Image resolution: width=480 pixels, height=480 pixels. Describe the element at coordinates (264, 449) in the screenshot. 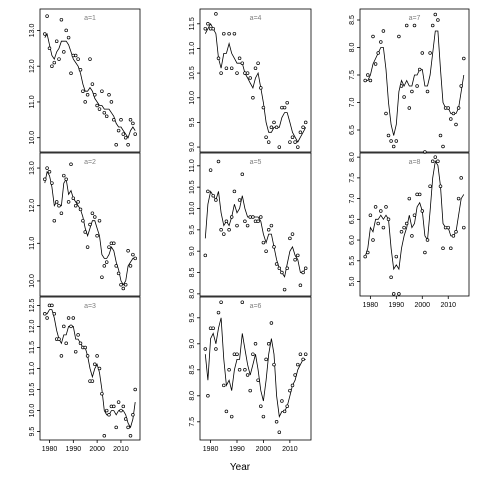

I see `x-tick-label: 2000` at that location.